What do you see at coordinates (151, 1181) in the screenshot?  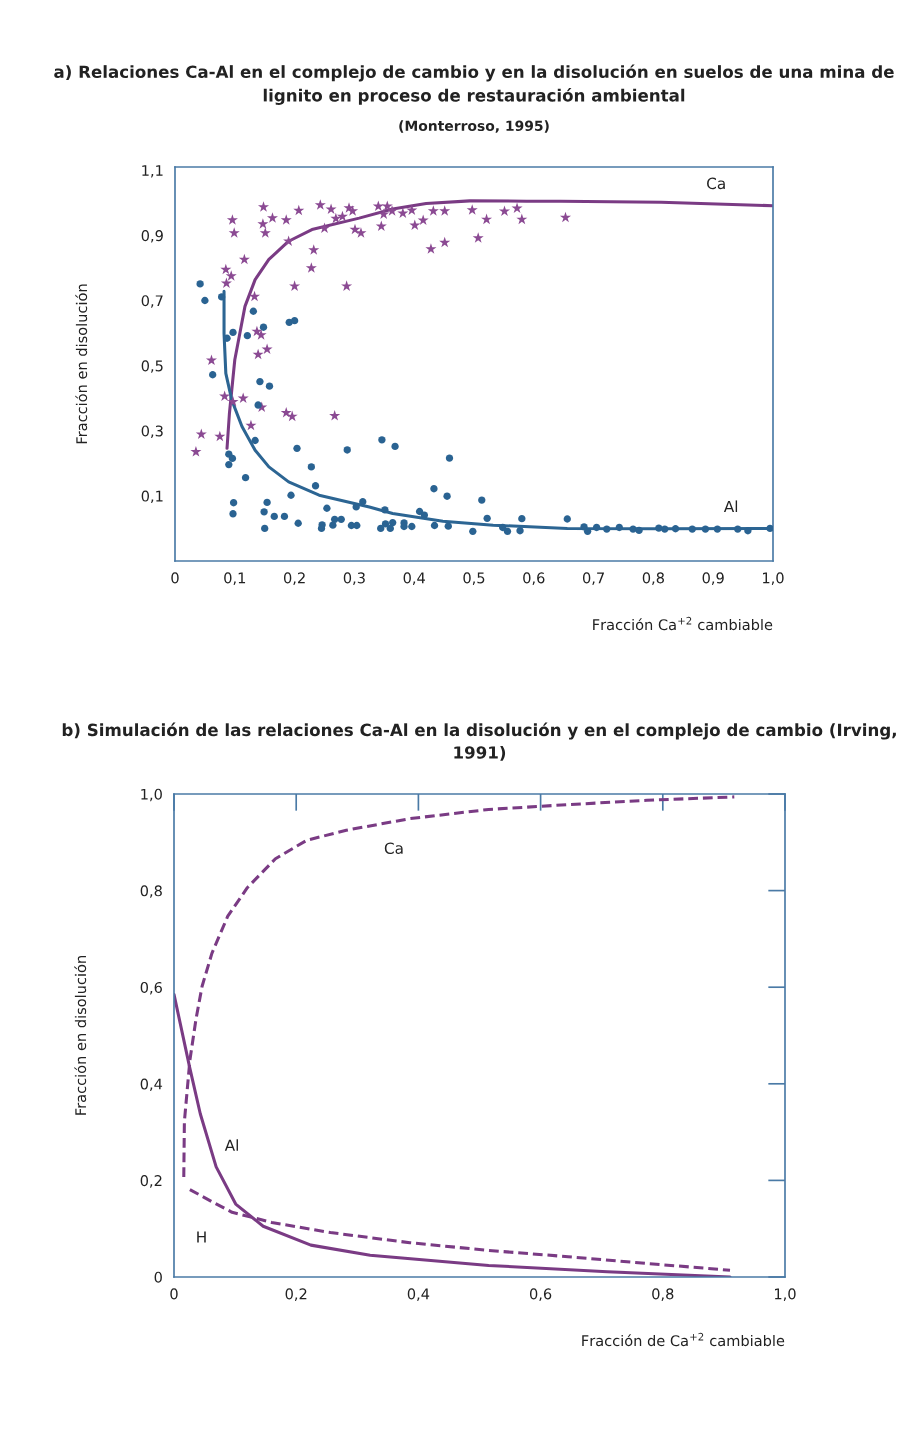 I see `y-tick-label: 0,2` at bounding box center [151, 1181].